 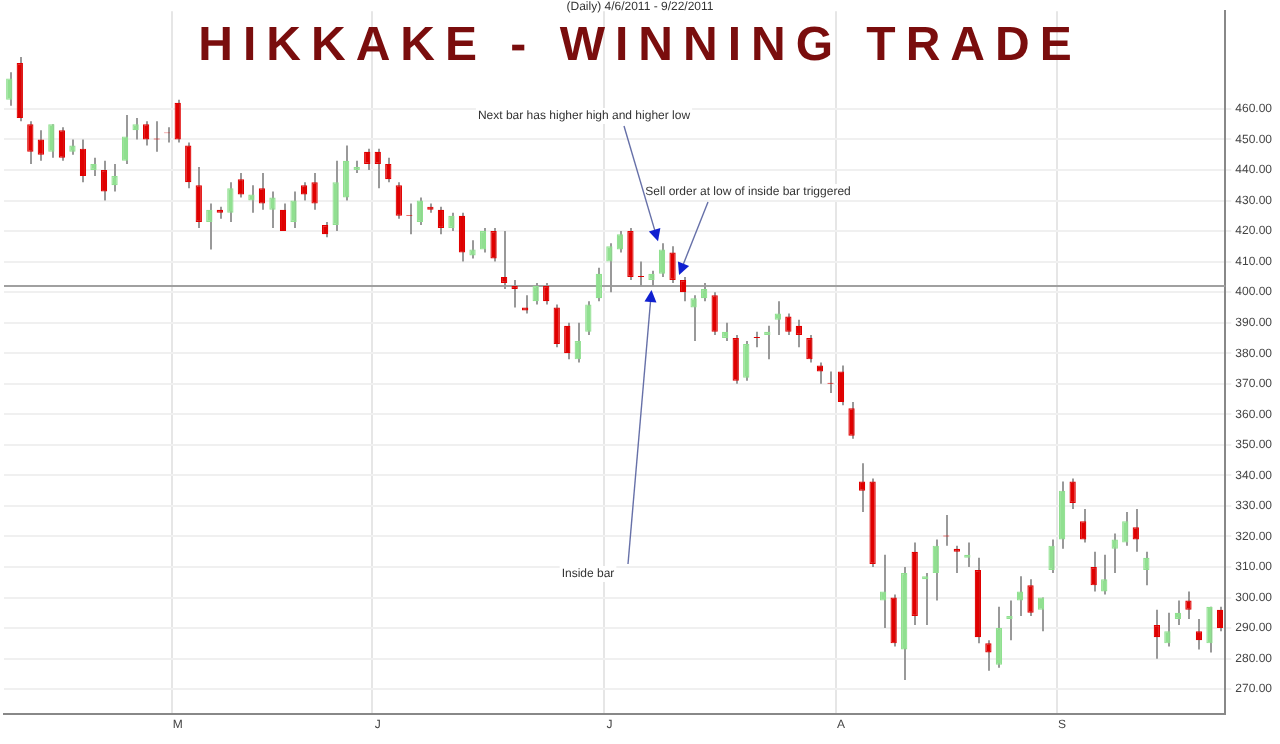 I want to click on chart-title: HIKKAKE - WINNING TRADE, so click(x=640, y=46).